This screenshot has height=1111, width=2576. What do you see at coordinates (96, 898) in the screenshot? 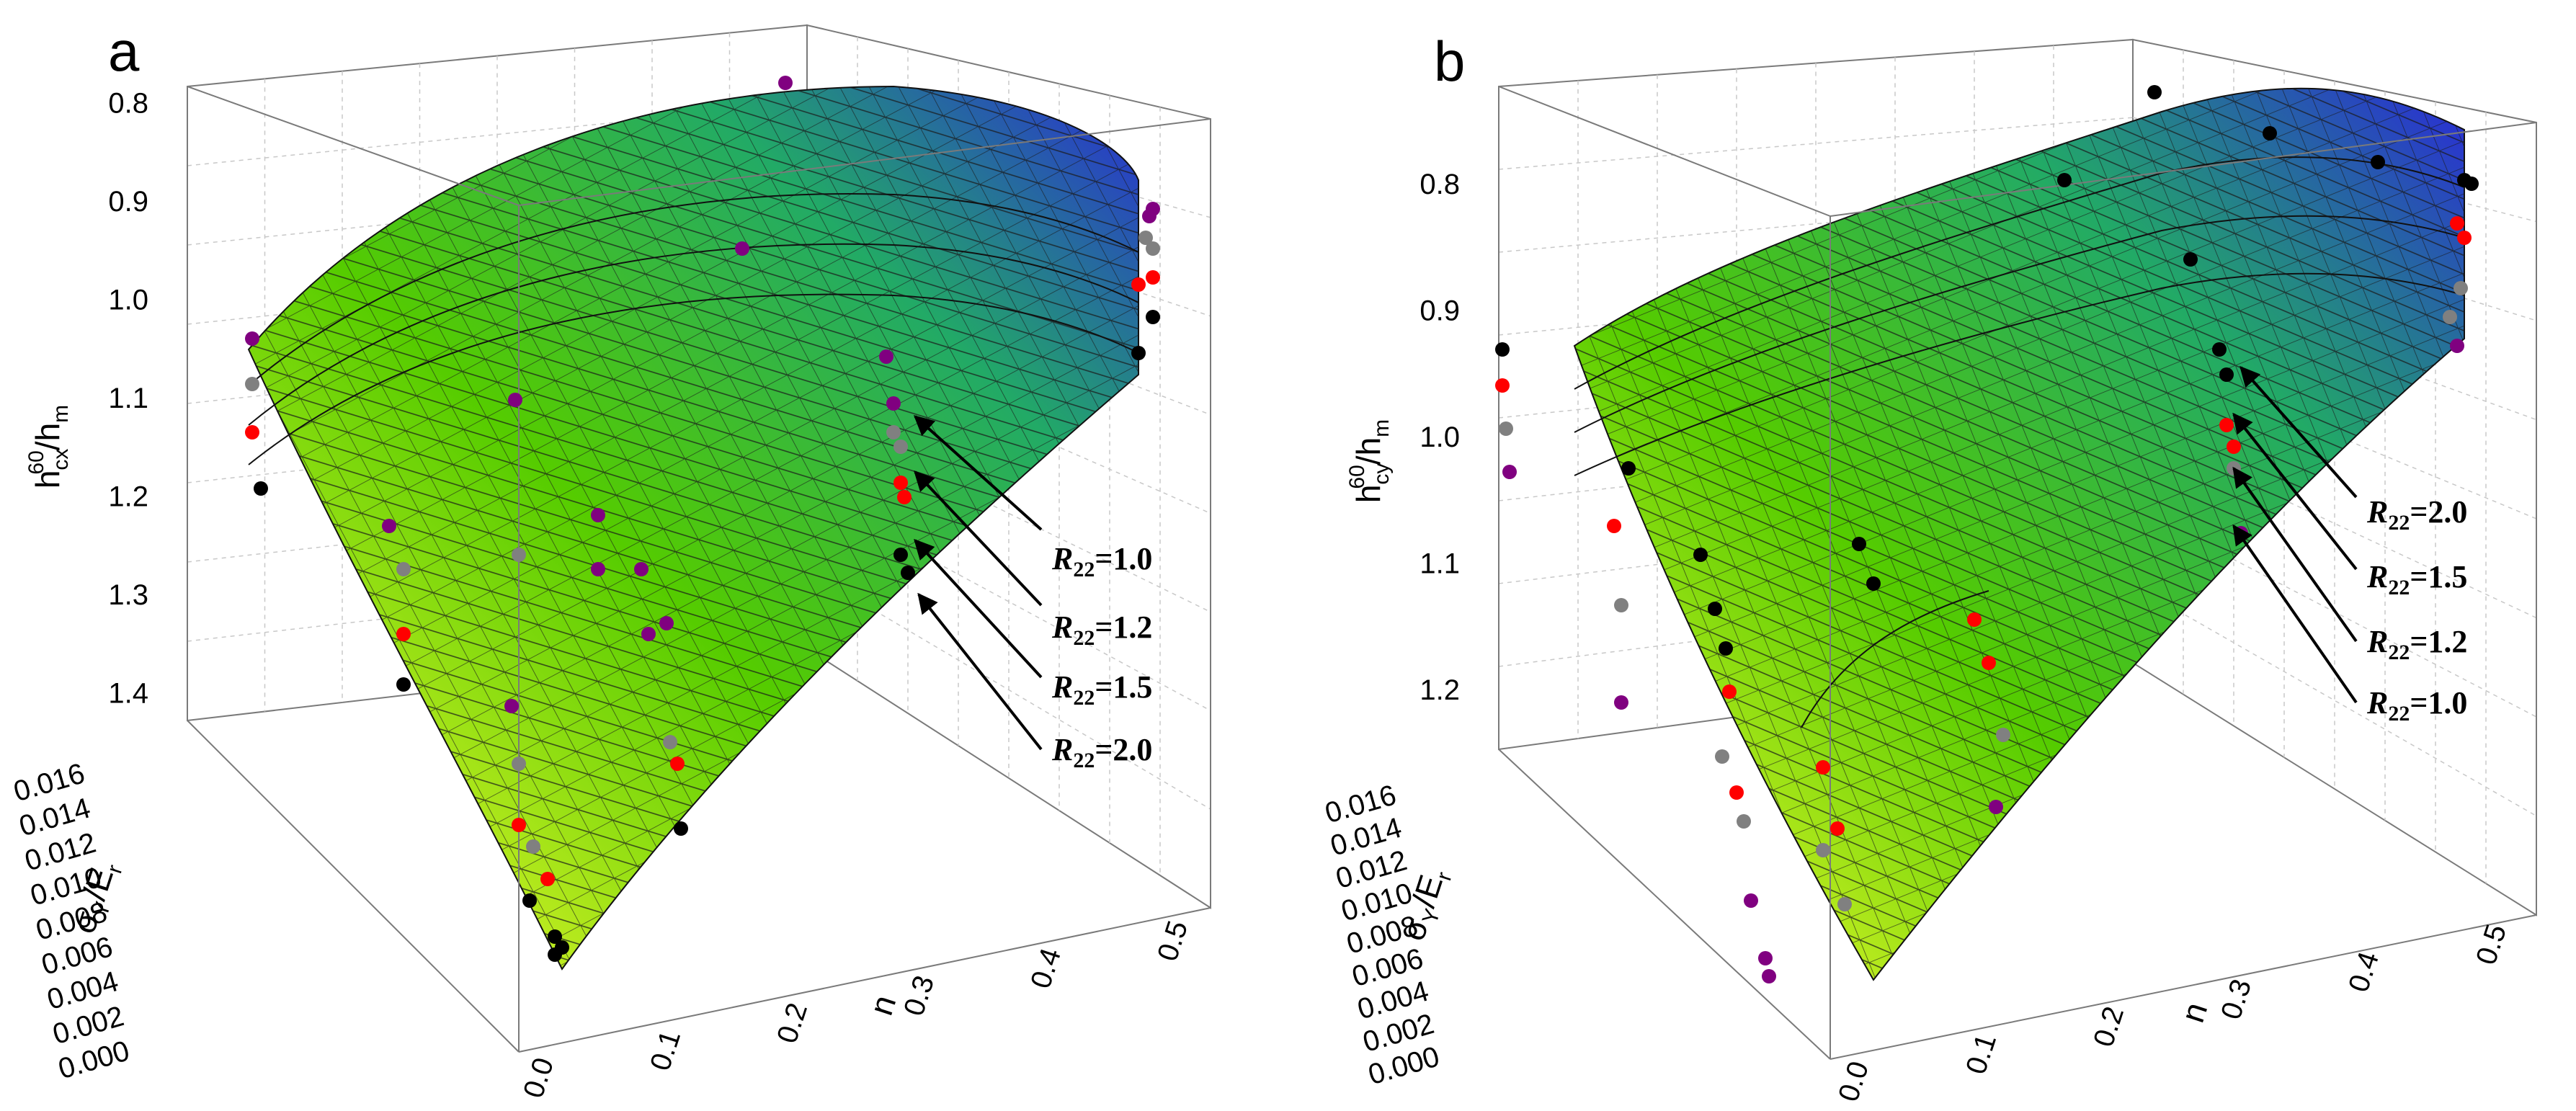
I see `y-axis-label-a: σY/Er` at bounding box center [96, 898].